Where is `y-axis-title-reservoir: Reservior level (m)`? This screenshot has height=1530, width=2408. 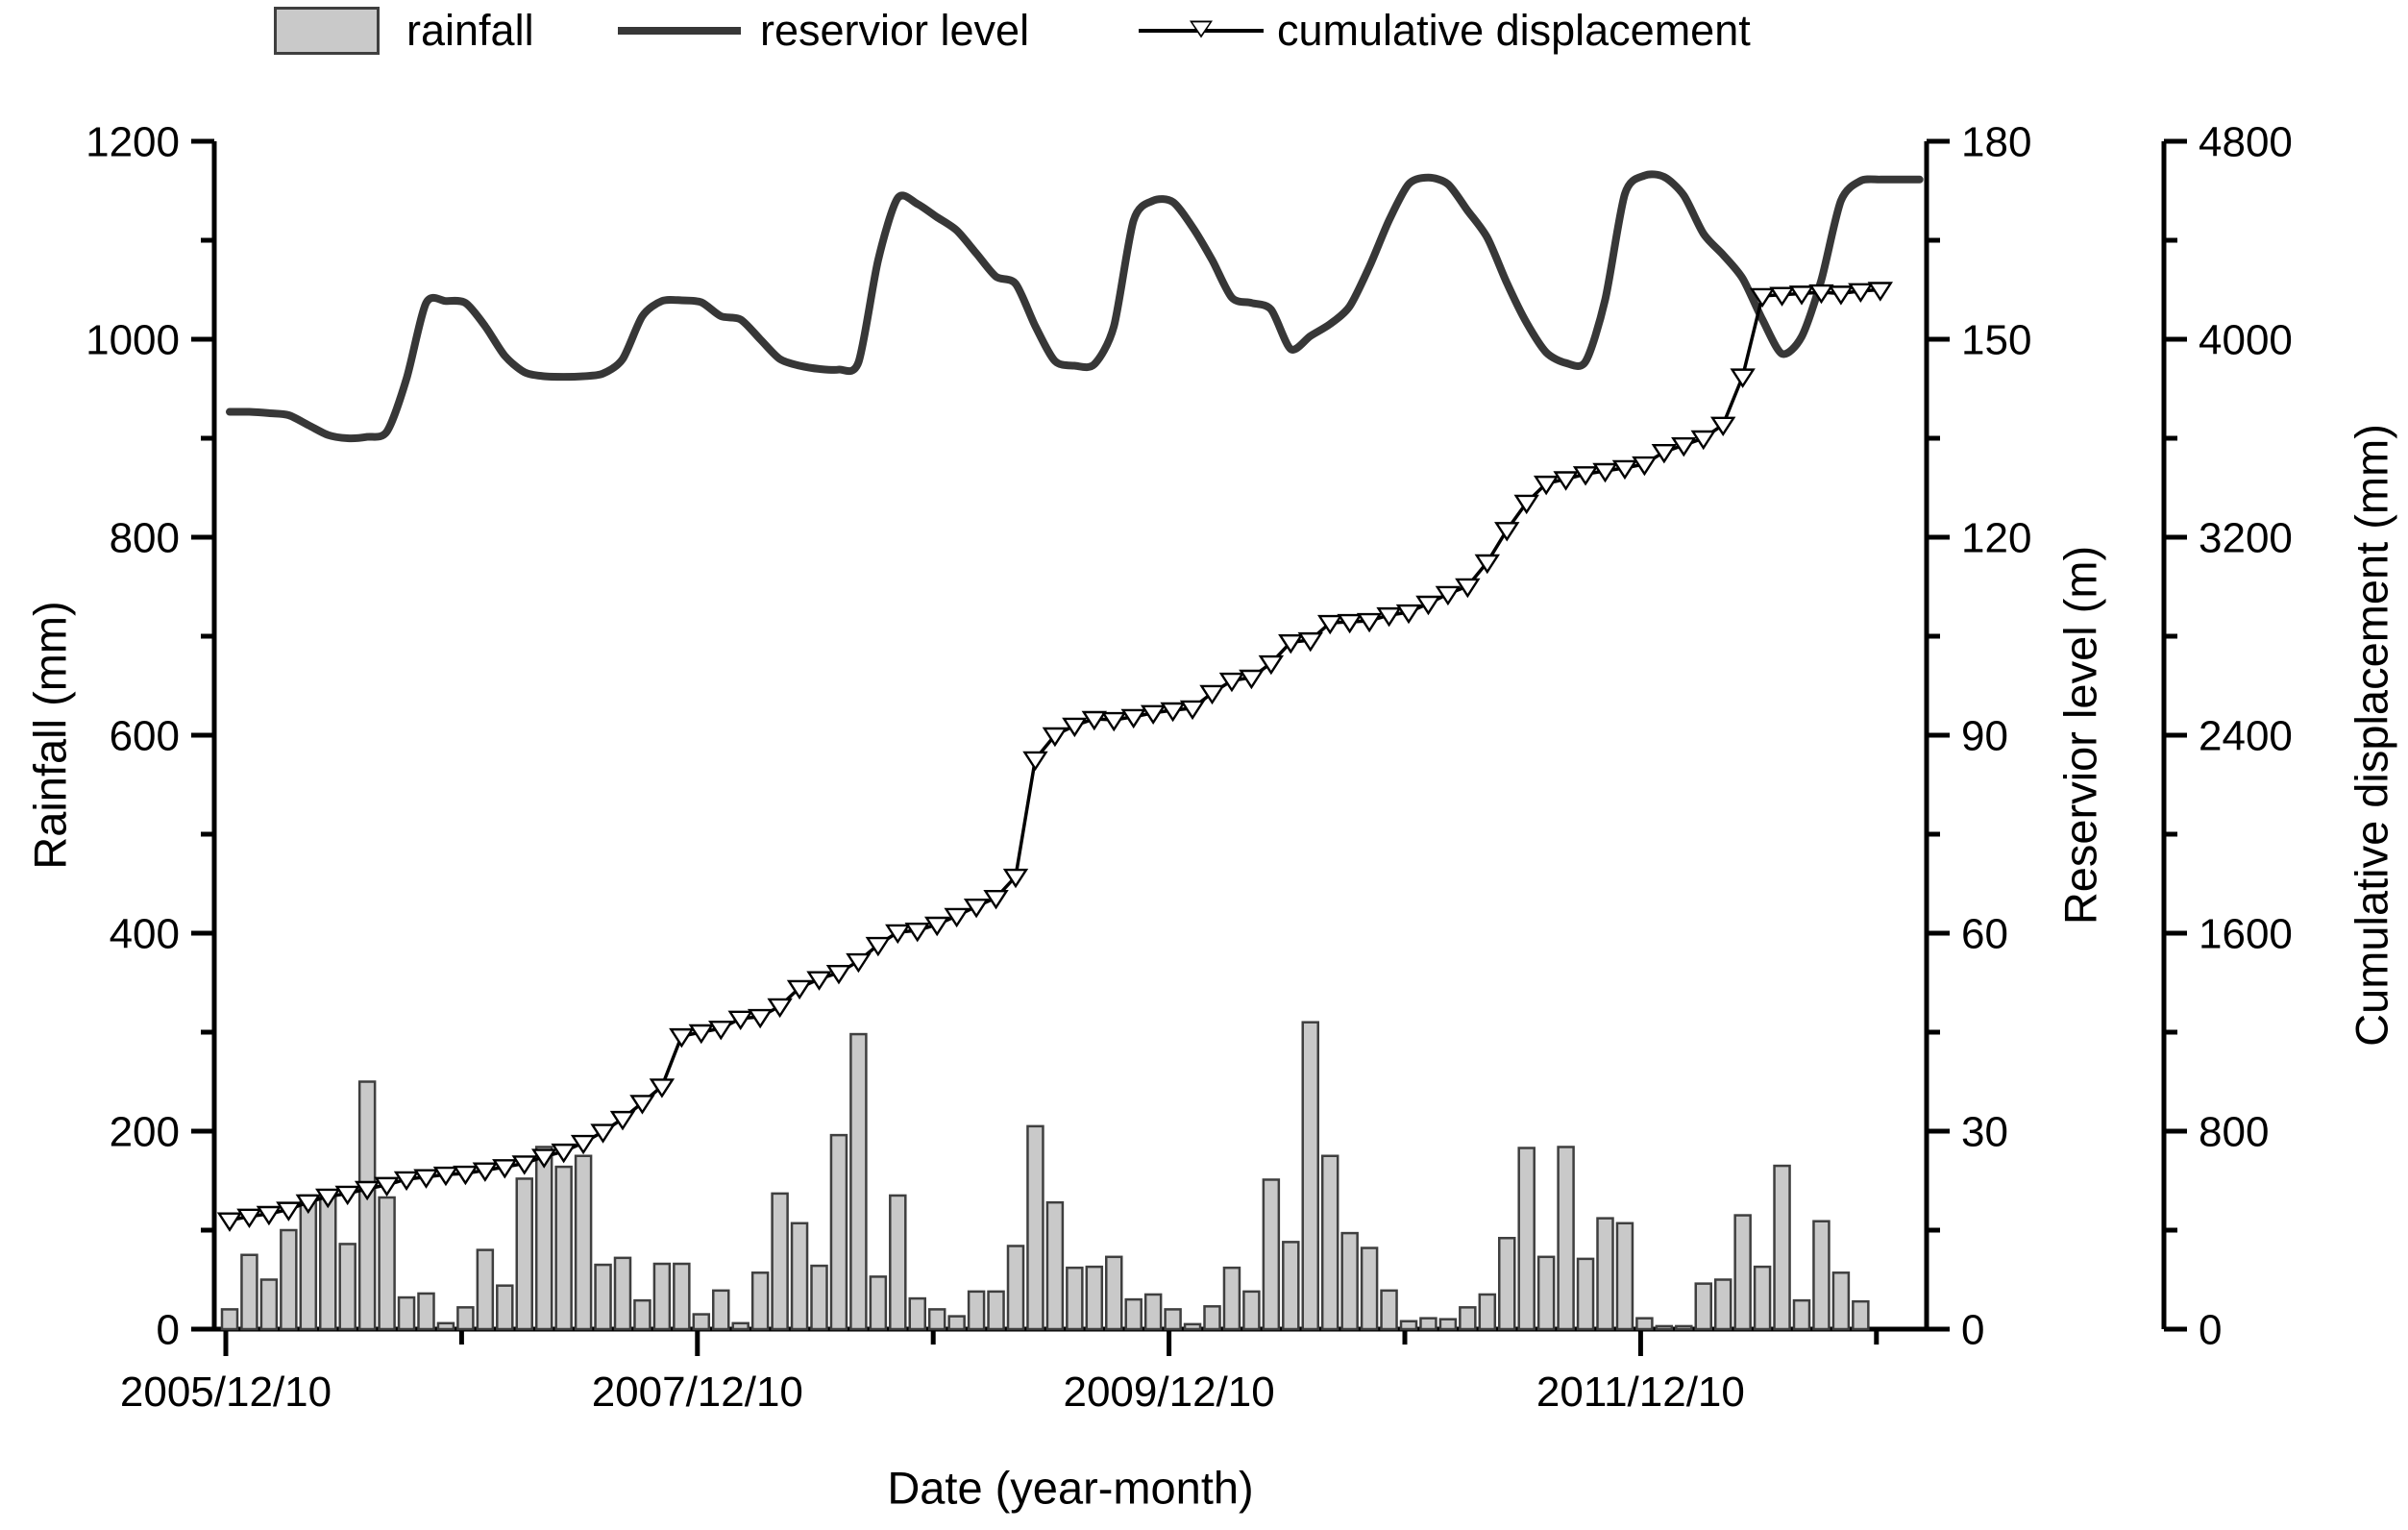
y-axis-title-reservoir: Reservior level (m) is located at coordinates (2080, 735).